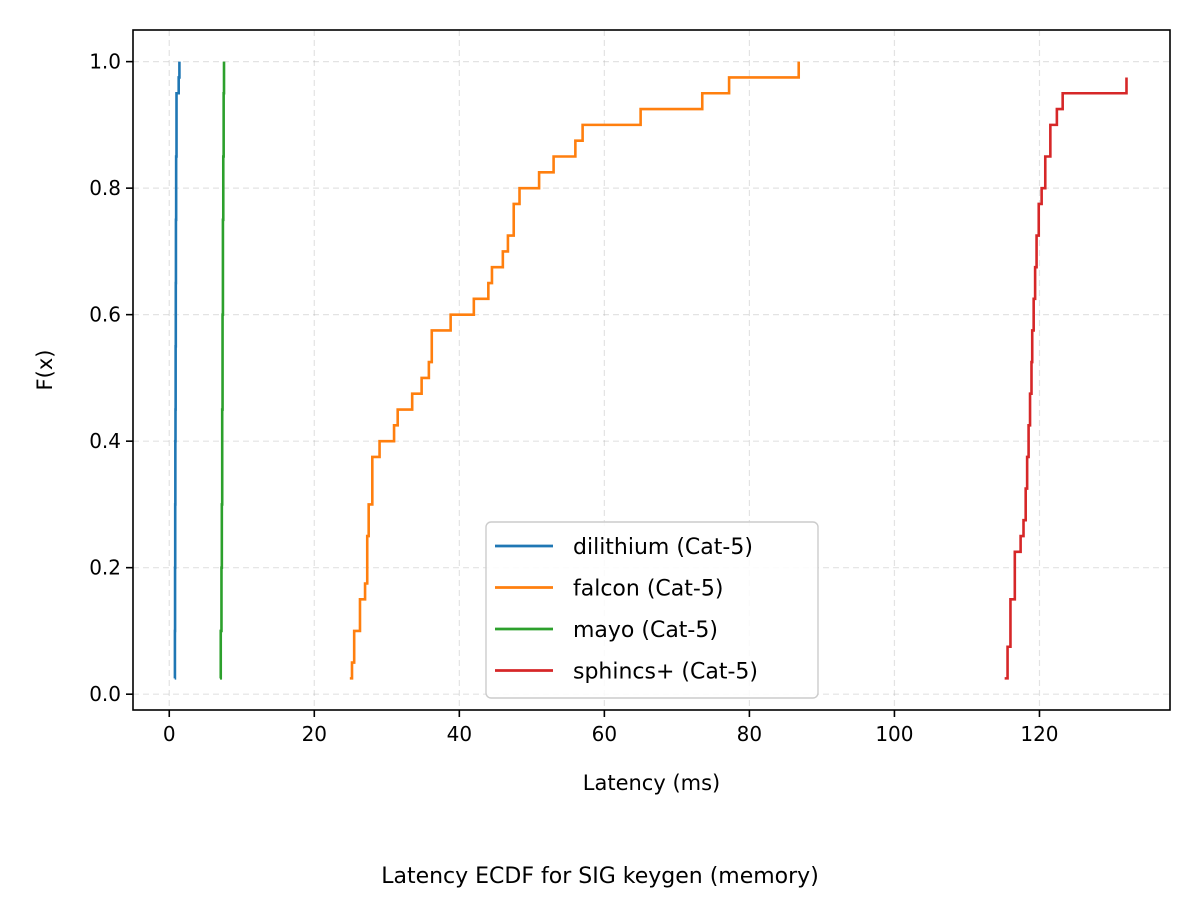 The width and height of the screenshot is (1200, 900). I want to click on x-axis-label: Latency (ms), so click(651, 783).